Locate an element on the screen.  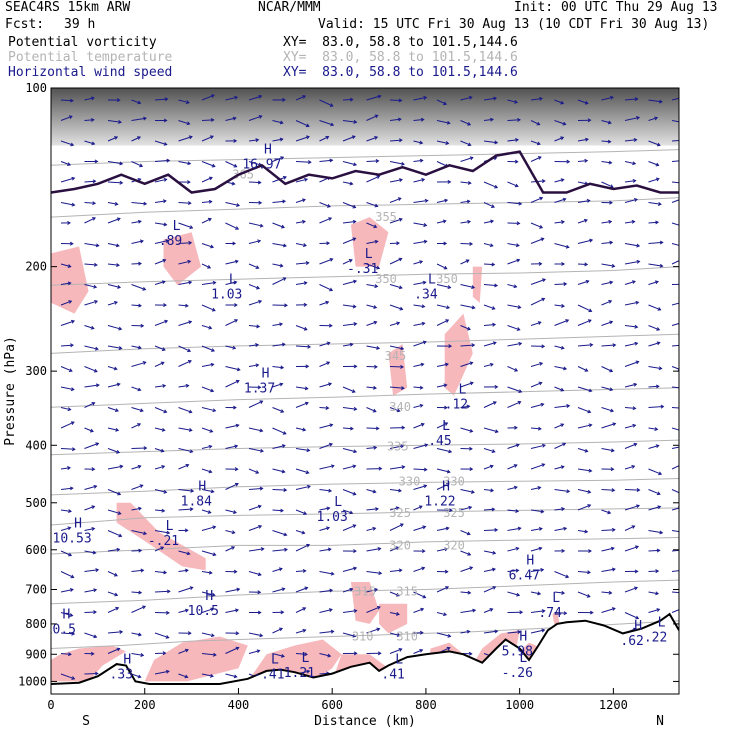
pv-extremum-type-16: H is located at coordinates (66, 615).